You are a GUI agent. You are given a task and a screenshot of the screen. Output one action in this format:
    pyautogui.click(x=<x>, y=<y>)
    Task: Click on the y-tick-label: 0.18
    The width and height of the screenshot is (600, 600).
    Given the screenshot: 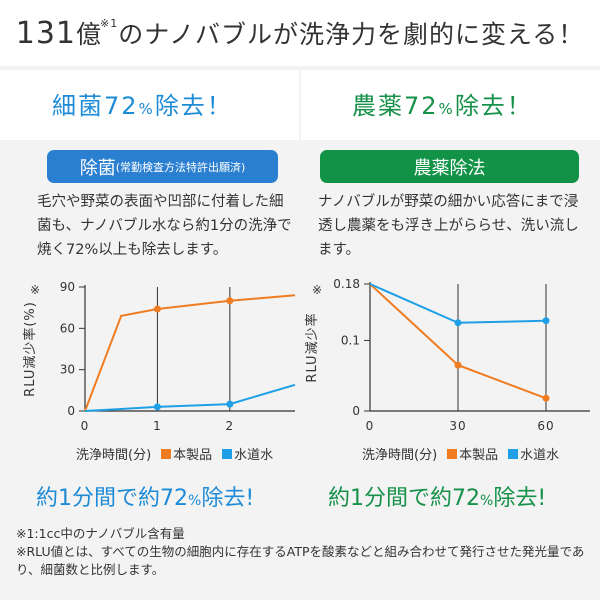 What is the action you would take?
    pyautogui.click(x=346, y=284)
    